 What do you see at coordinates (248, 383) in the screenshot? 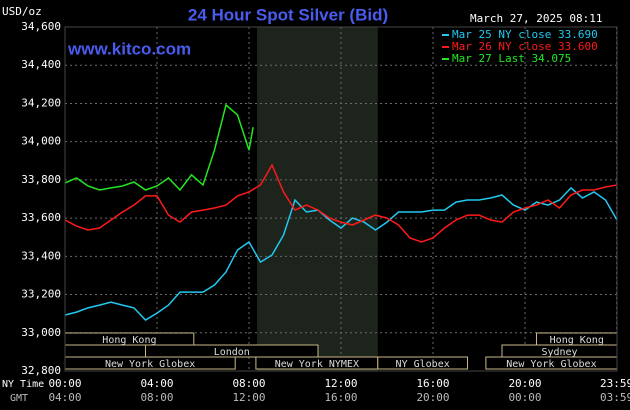
I see `x-tick-label: 08:00` at bounding box center [248, 383].